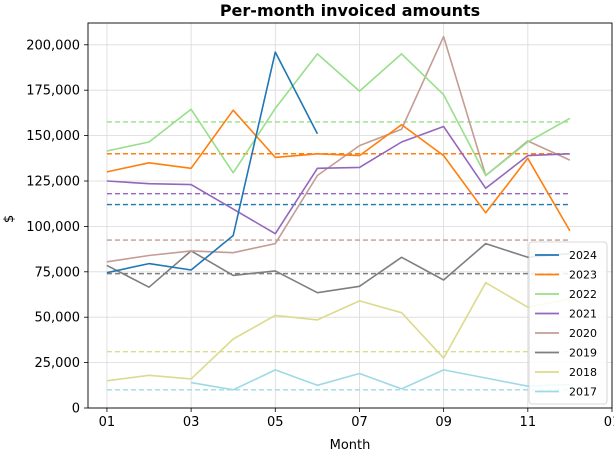 The height and width of the screenshot is (454, 614). Describe the element at coordinates (338, 268) in the screenshot. I see `series-line-2019` at that location.